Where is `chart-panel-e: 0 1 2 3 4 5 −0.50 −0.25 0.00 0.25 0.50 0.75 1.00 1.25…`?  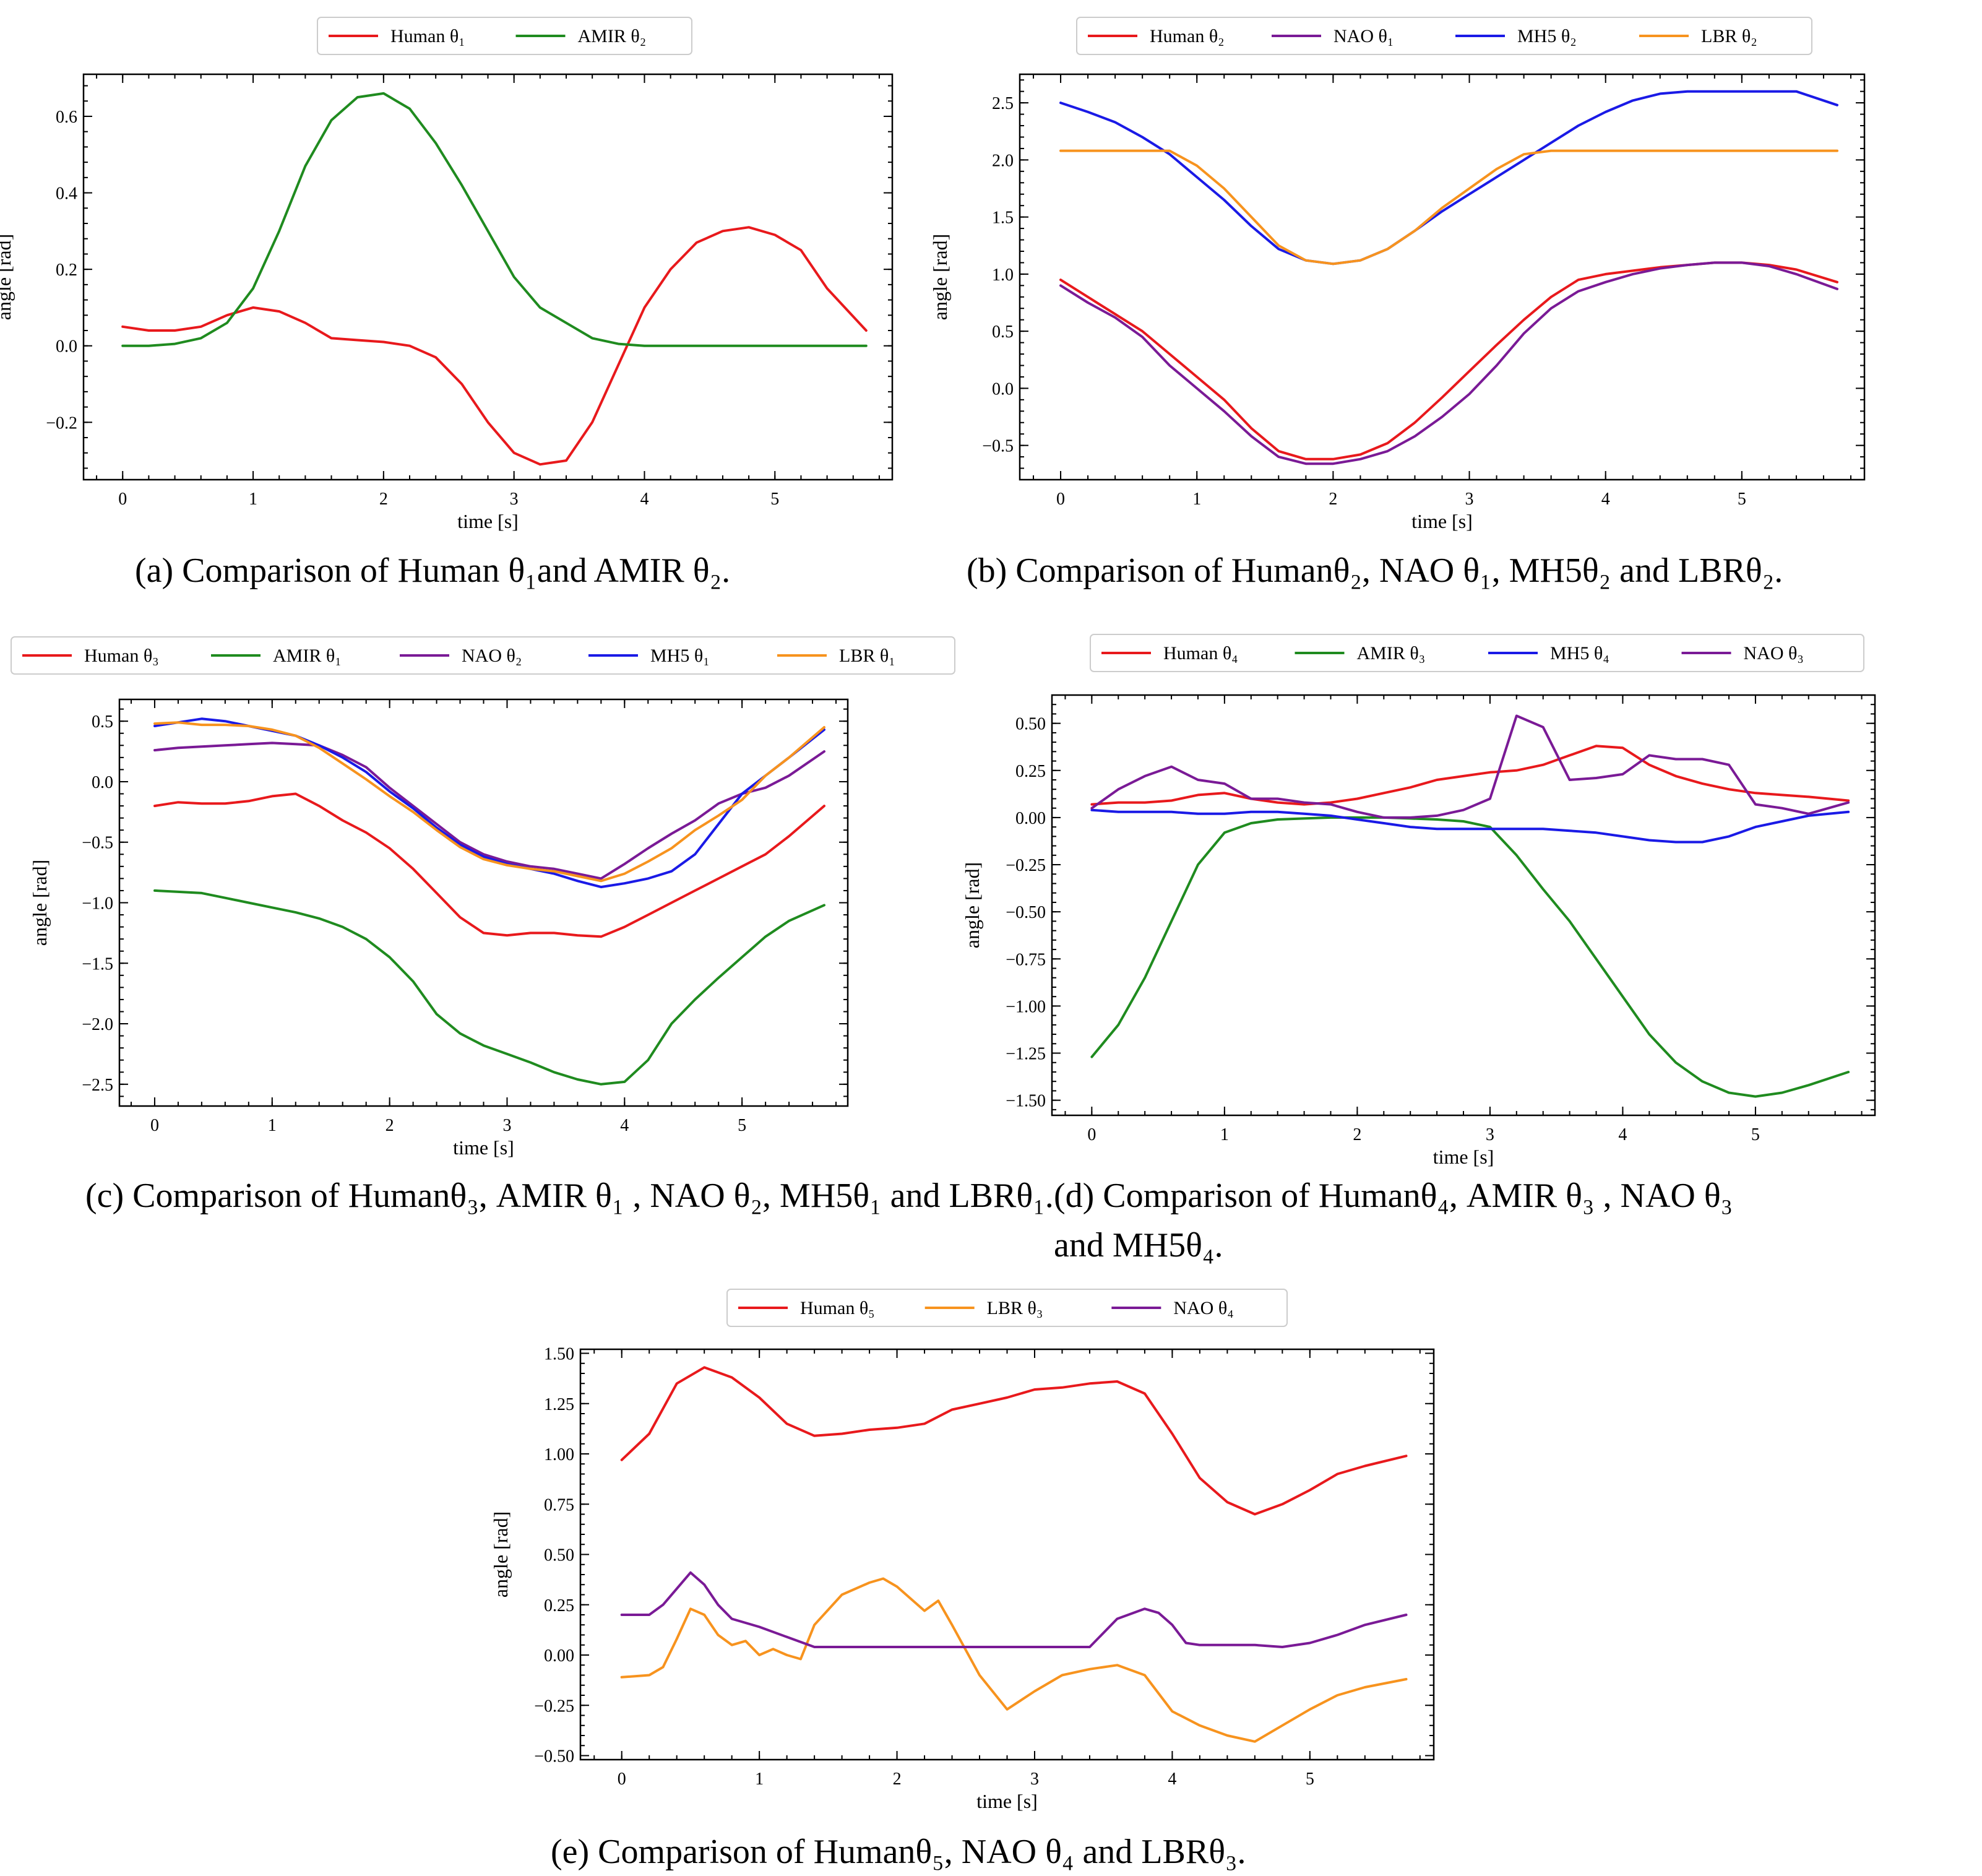 chart-panel-e: 0 1 2 3 4 5 −0.50 −0.25 0.00 0.25 0.50 0.75 1.00 1.25… is located at coordinates (962, 1580).